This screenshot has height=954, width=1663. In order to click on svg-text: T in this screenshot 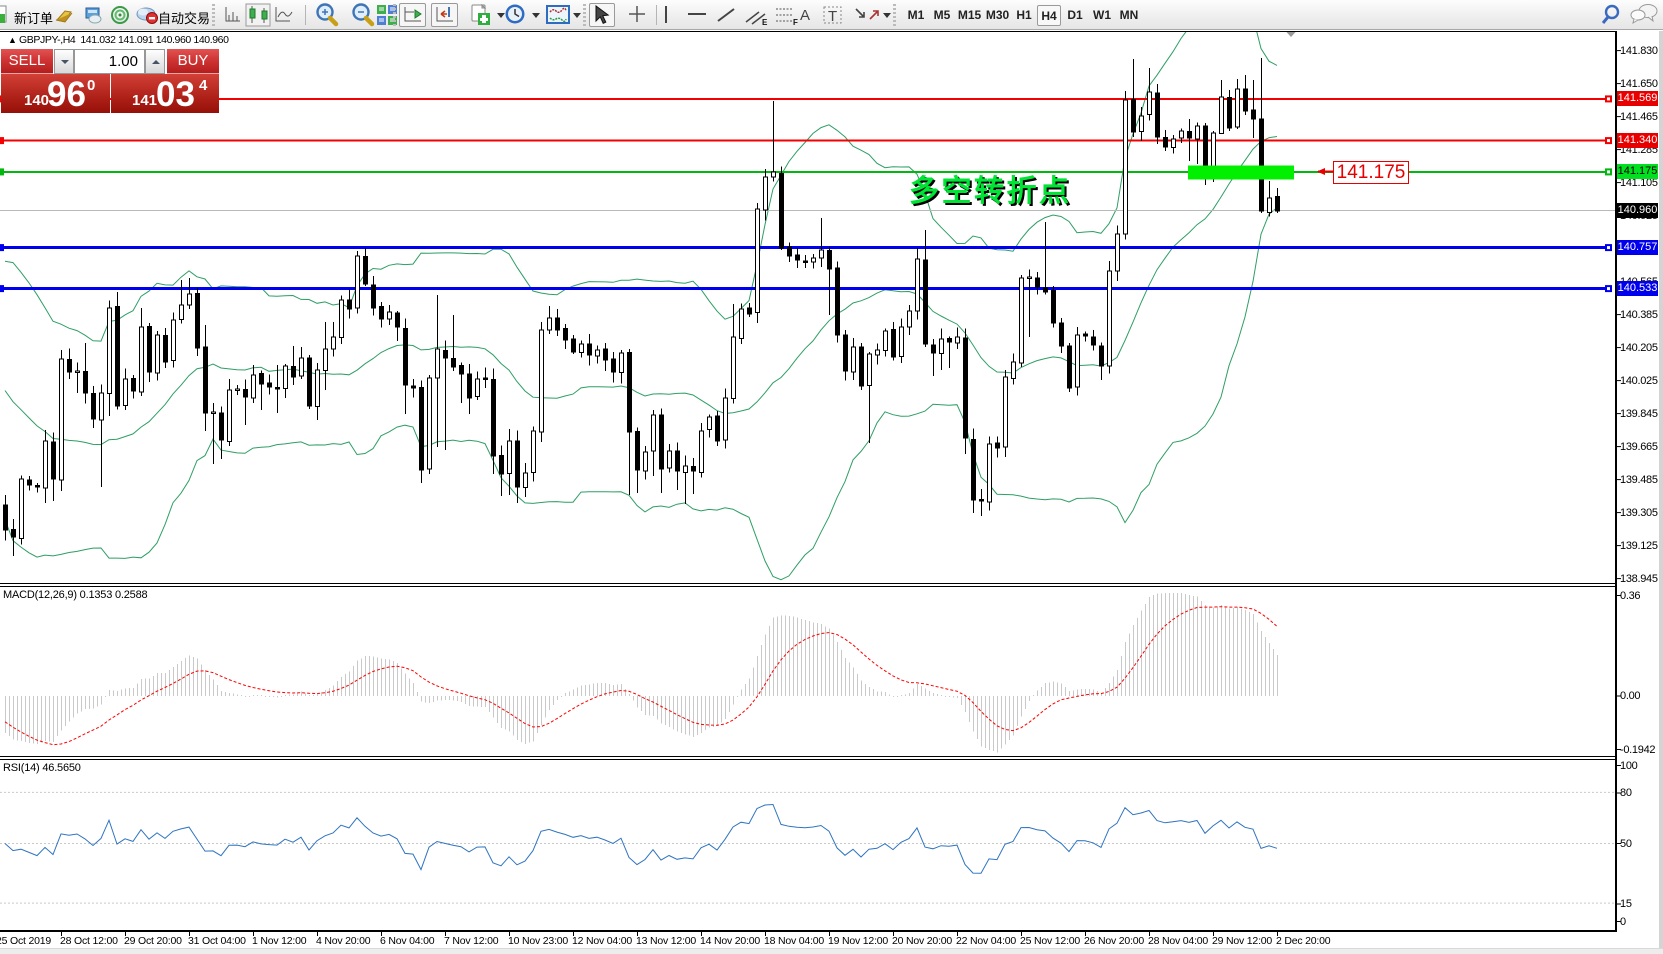, I will do `click(832, 16)`.